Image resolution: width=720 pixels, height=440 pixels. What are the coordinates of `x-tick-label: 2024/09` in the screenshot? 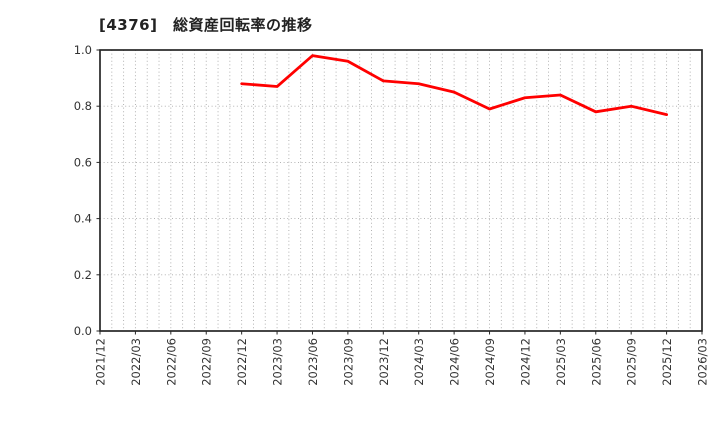 It's located at (490, 362).